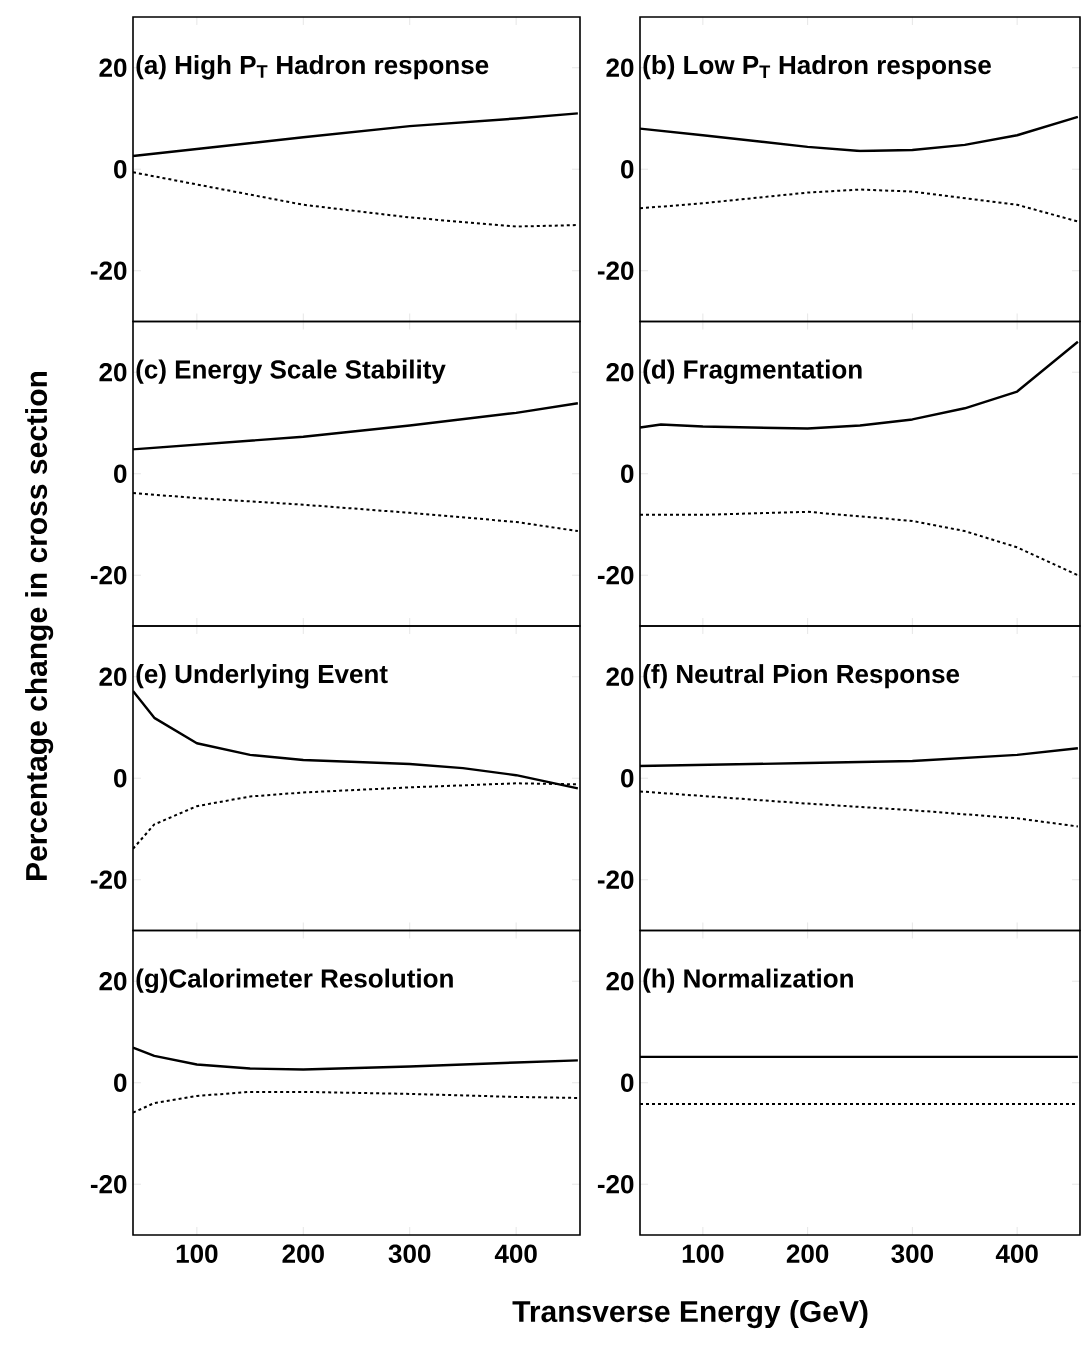  Describe the element at coordinates (294, 980) in the screenshot. I see `text: (g)Calorimeter Resolution` at that location.